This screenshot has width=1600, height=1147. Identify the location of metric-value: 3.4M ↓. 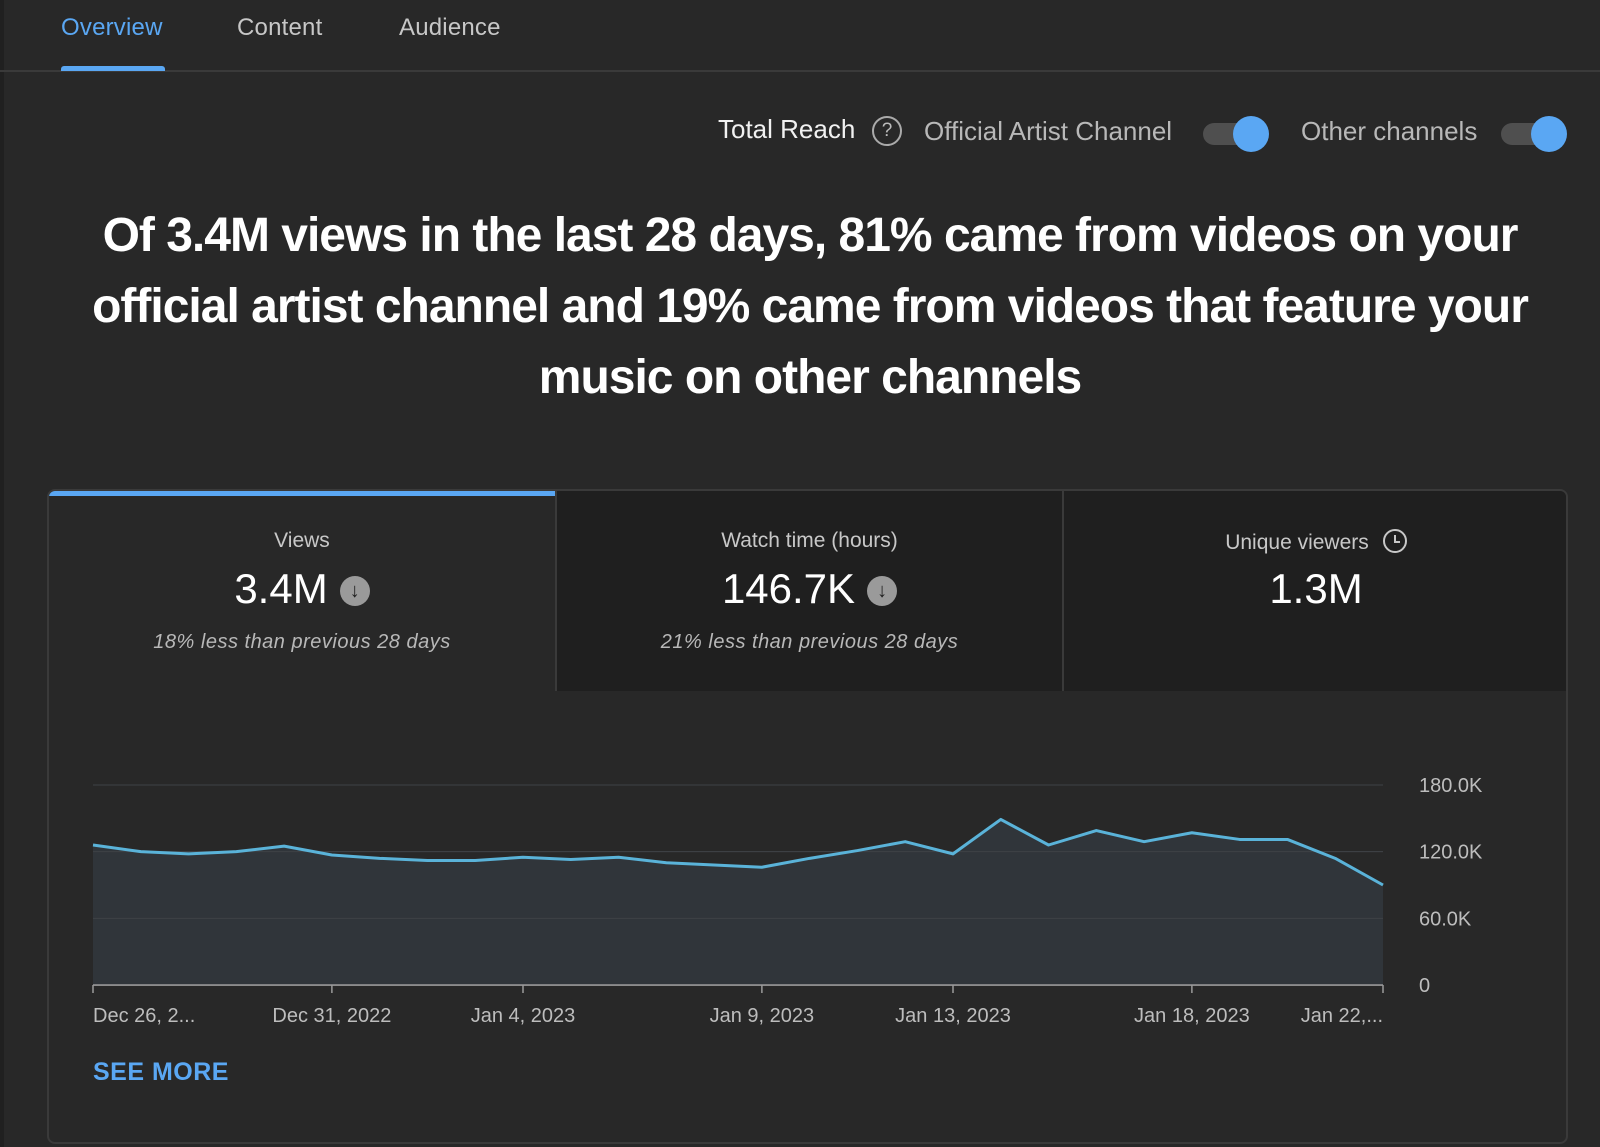
(302, 589).